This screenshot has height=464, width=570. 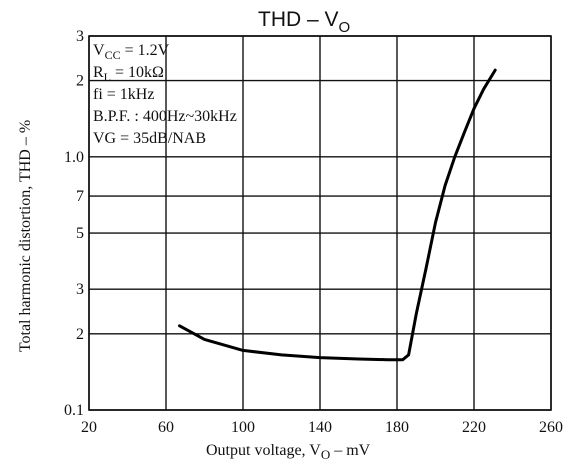 What do you see at coordinates (80, 233) in the screenshot?
I see `y-tick-label: 5` at bounding box center [80, 233].